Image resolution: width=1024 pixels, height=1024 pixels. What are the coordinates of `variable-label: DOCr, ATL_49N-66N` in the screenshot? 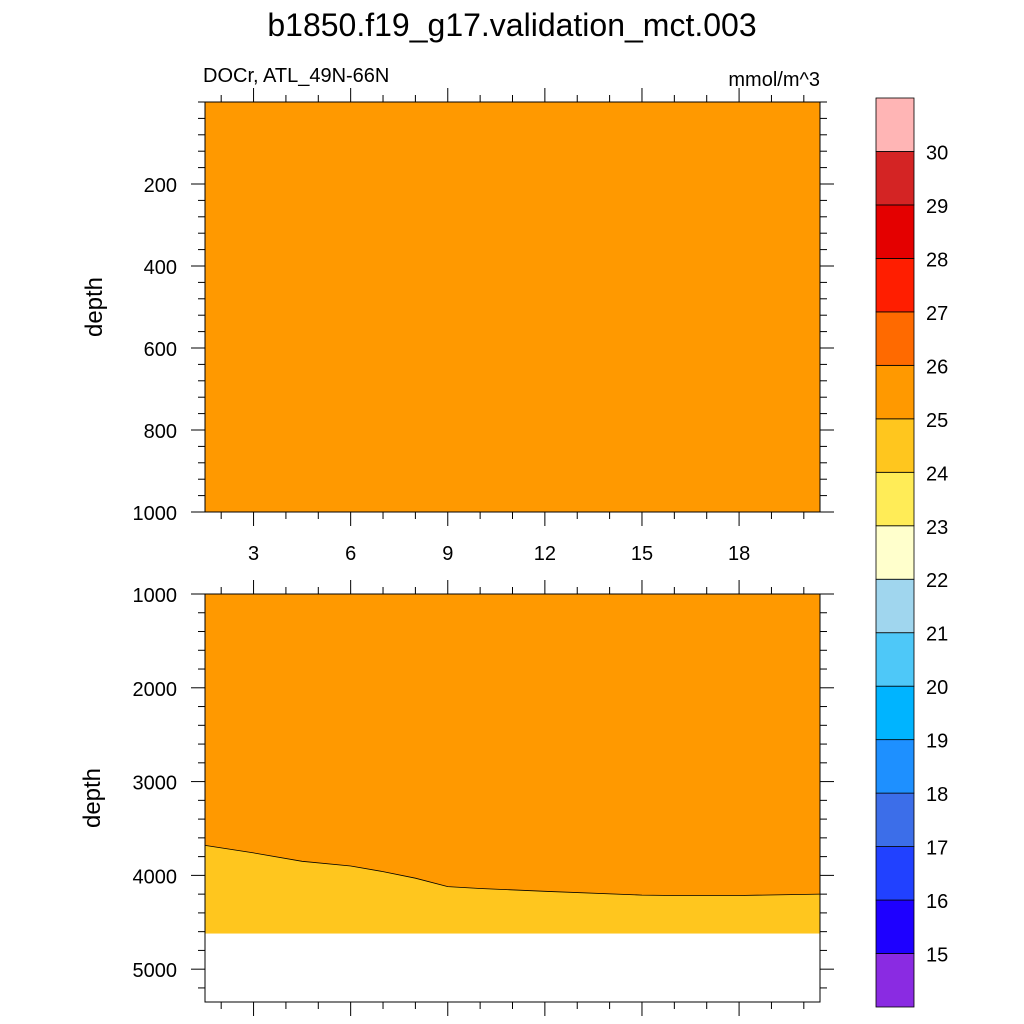 It's located at (296, 76).